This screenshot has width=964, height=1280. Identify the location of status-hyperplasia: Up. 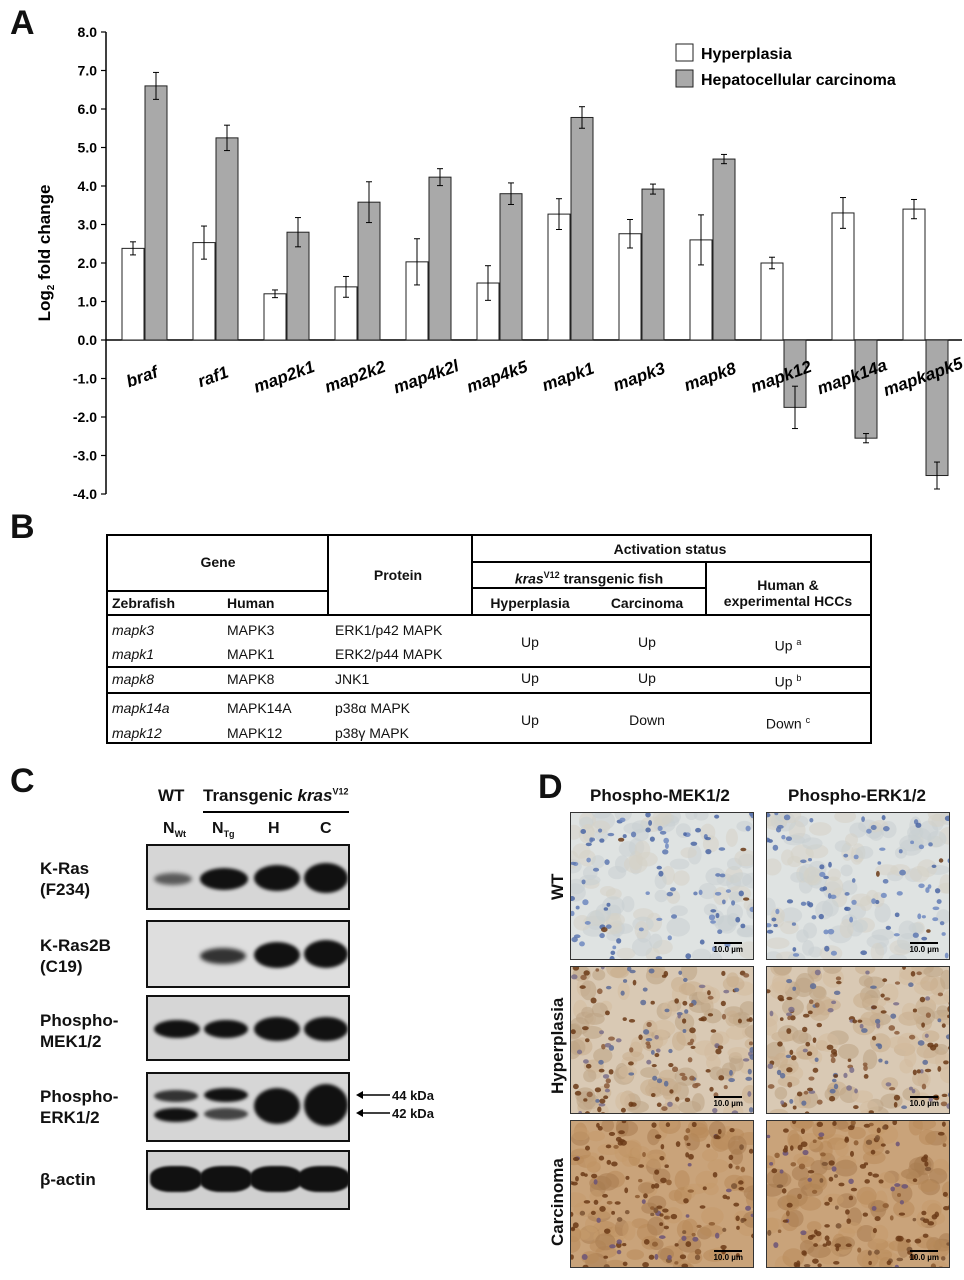
(530, 678).